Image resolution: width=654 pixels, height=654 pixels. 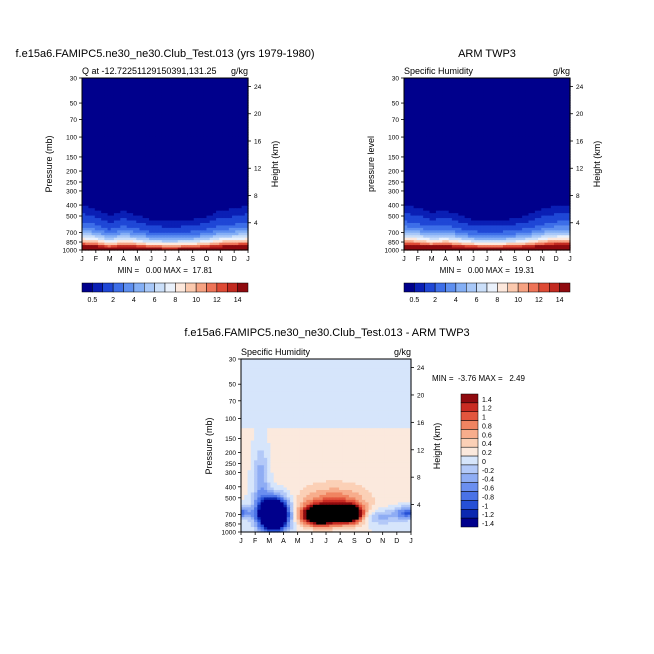 I want to click on model-ytick-right-label: 12, so click(x=258, y=169).